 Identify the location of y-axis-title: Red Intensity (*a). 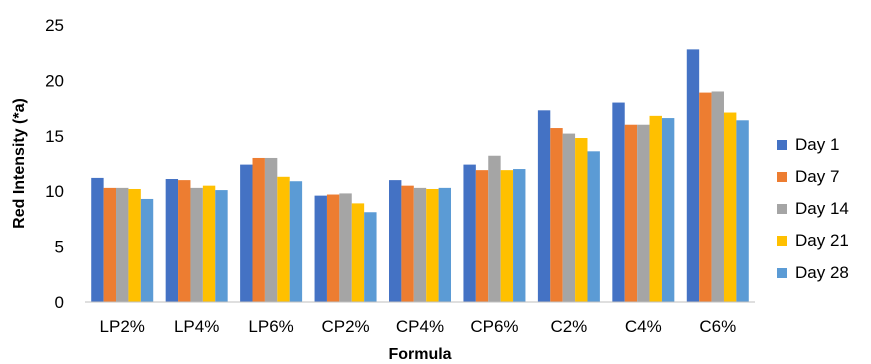
(19, 163).